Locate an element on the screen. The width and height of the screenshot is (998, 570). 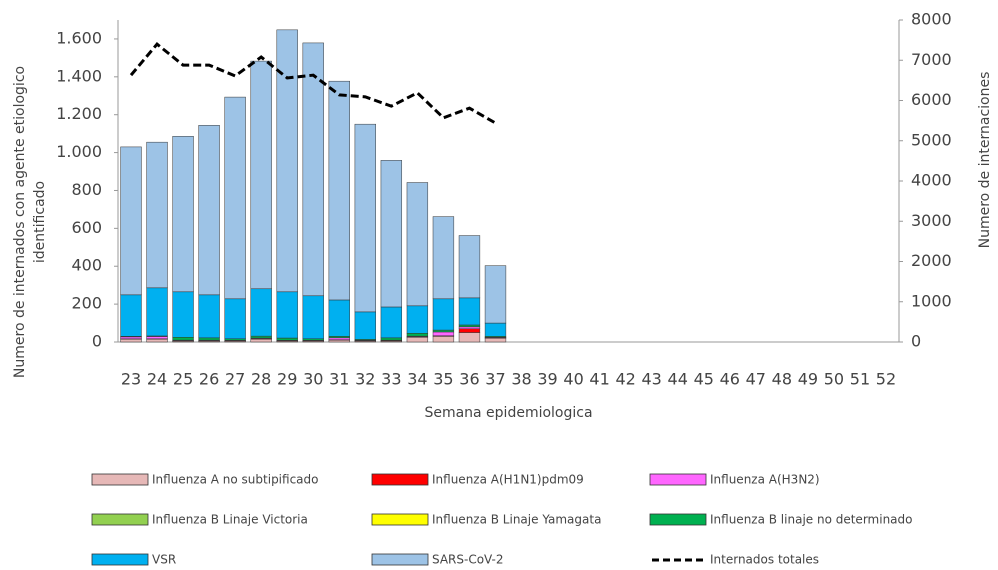
x-tick-label: 30 is located at coordinates (313, 379).